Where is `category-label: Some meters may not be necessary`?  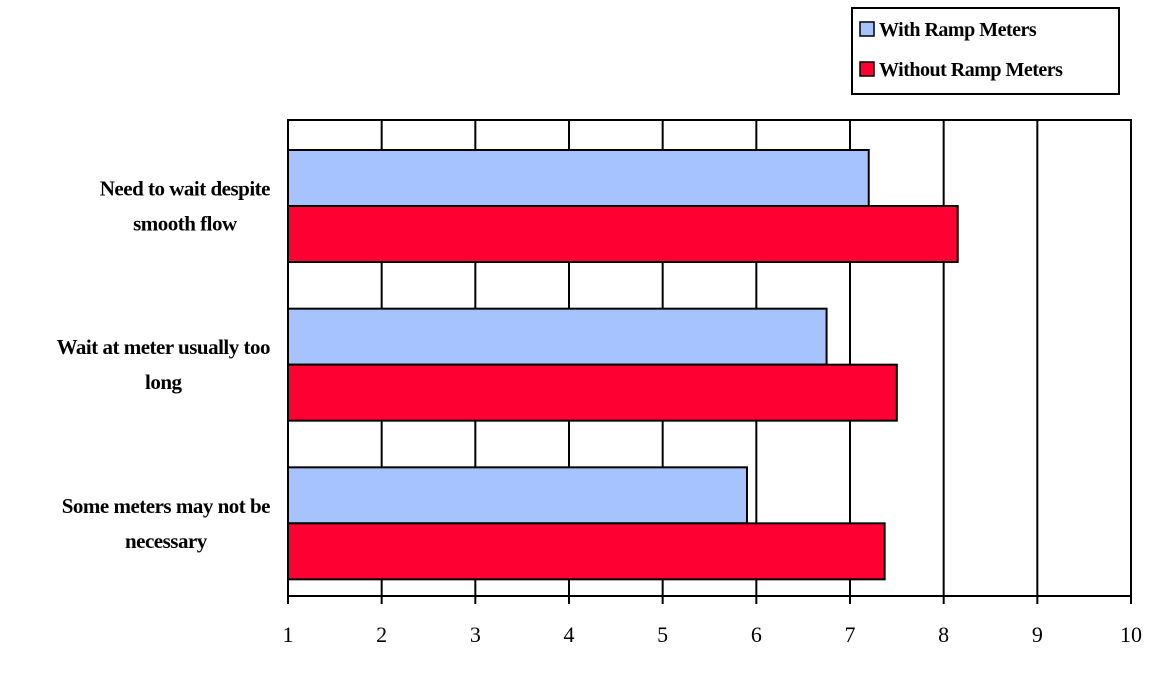 category-label: Some meters may not be necessary is located at coordinates (166, 523).